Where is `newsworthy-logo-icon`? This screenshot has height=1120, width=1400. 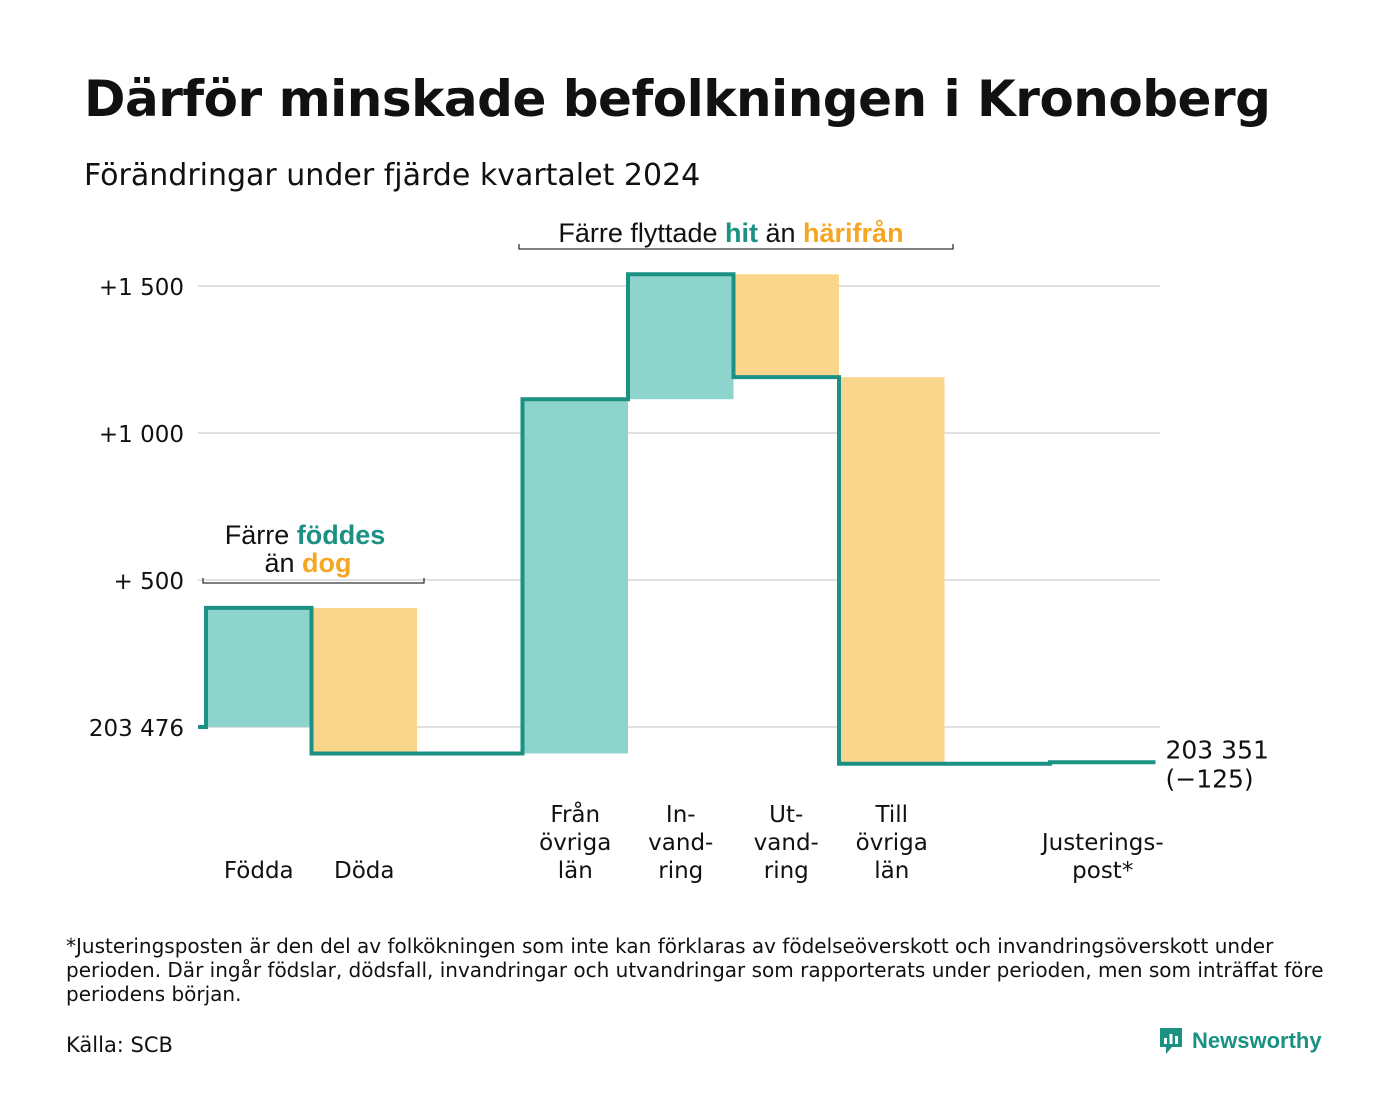
newsworthy-logo-icon is located at coordinates (1171, 1041).